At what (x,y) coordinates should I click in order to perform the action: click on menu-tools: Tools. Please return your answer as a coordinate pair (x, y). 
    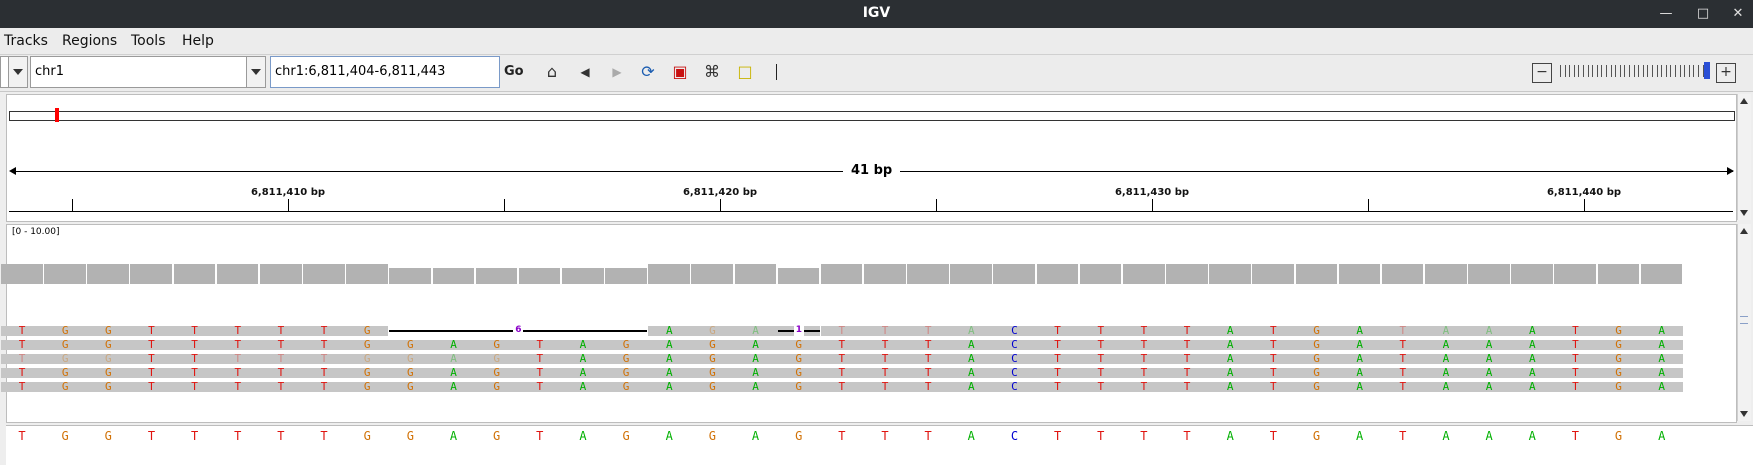
    Looking at the image, I should click on (148, 41).